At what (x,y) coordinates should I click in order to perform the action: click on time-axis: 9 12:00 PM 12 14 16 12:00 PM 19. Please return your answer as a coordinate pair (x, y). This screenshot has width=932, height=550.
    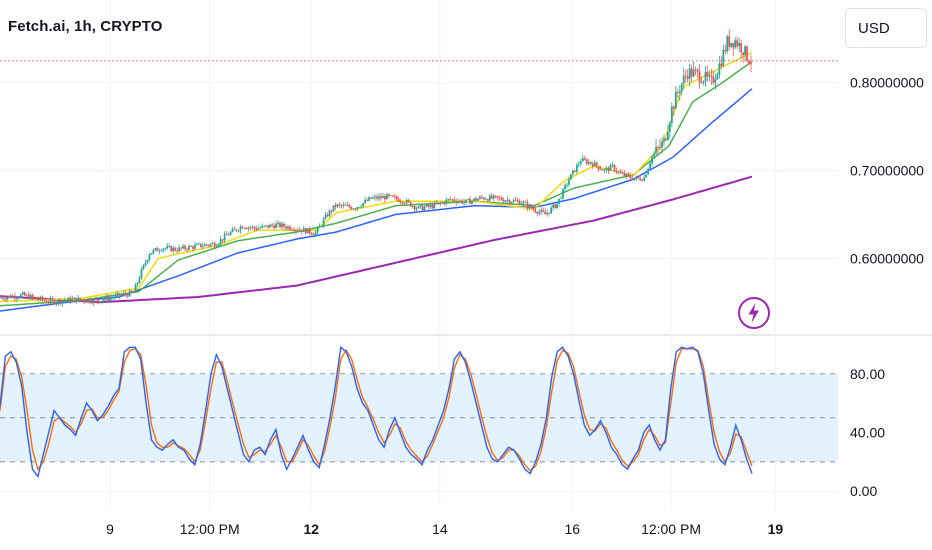
    Looking at the image, I should click on (466, 523).